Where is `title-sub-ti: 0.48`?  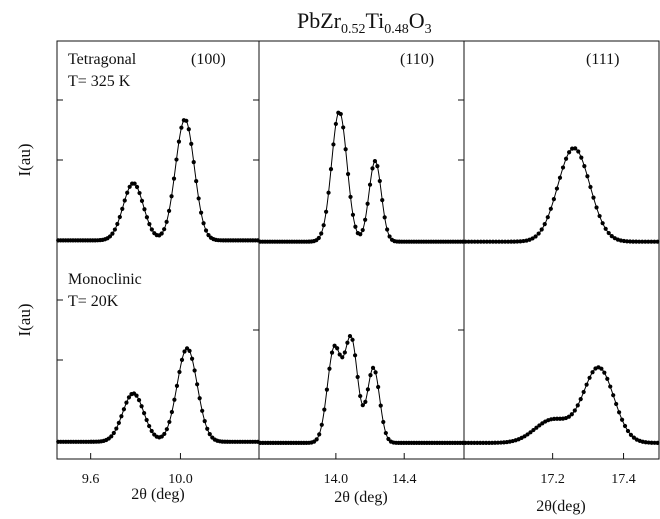 title-sub-ti: 0.48 is located at coordinates (396, 29).